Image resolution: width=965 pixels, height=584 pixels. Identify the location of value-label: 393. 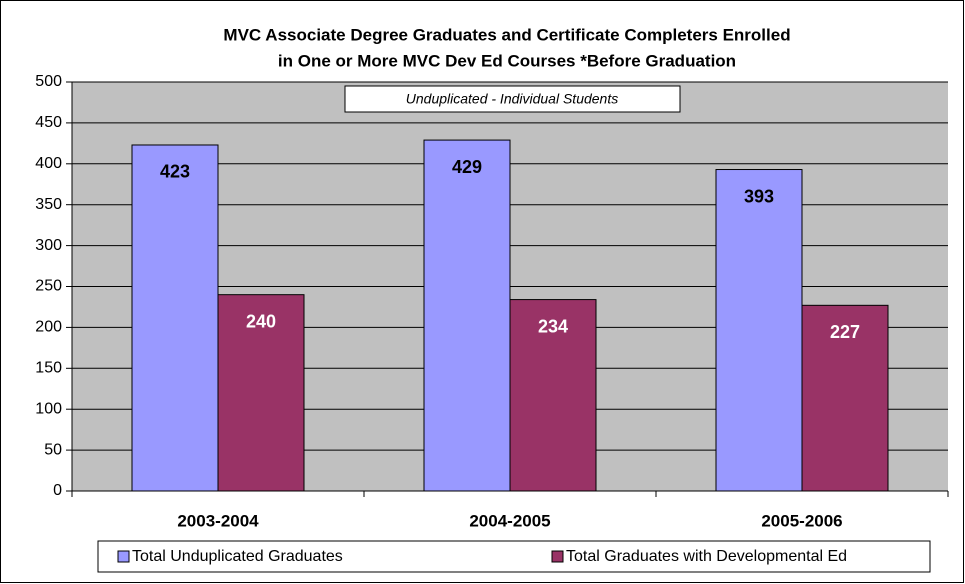
(759, 196).